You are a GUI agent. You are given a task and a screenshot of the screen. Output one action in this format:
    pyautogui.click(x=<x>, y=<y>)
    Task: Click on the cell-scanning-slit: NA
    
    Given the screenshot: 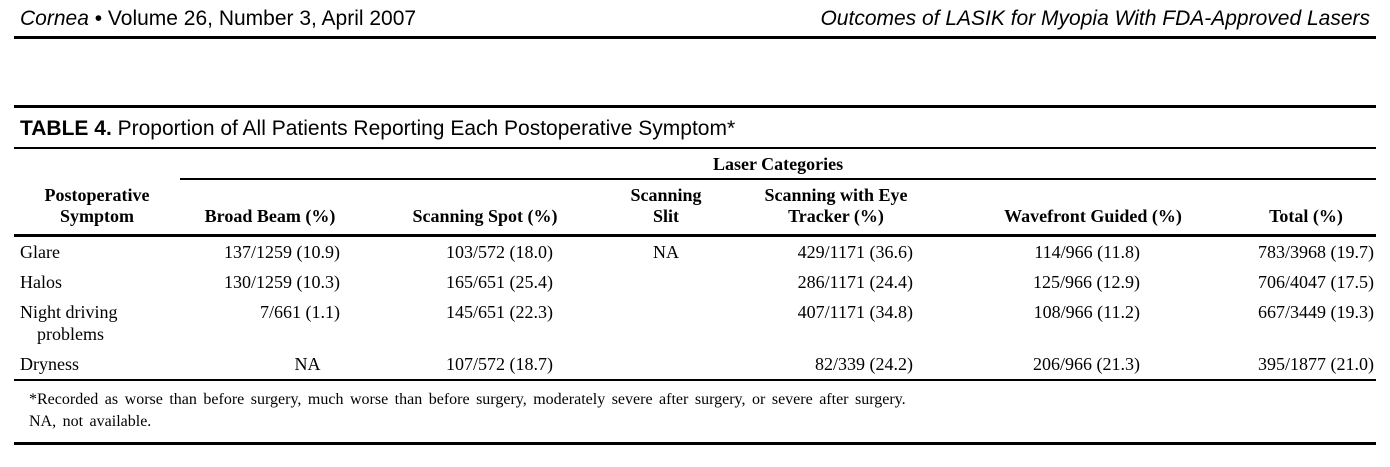 What is the action you would take?
    pyautogui.click(x=666, y=252)
    